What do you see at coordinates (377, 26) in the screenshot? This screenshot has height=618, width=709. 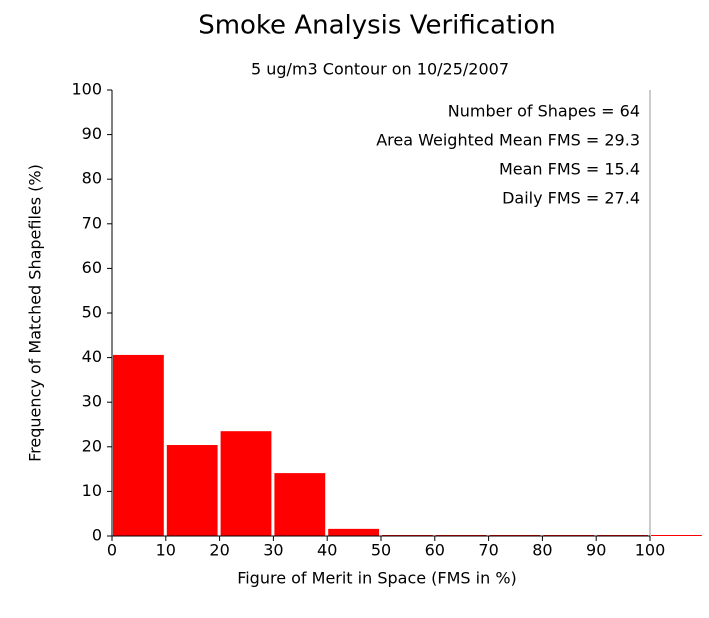 I see `chart-title: Smoke Analysis Verification` at bounding box center [377, 26].